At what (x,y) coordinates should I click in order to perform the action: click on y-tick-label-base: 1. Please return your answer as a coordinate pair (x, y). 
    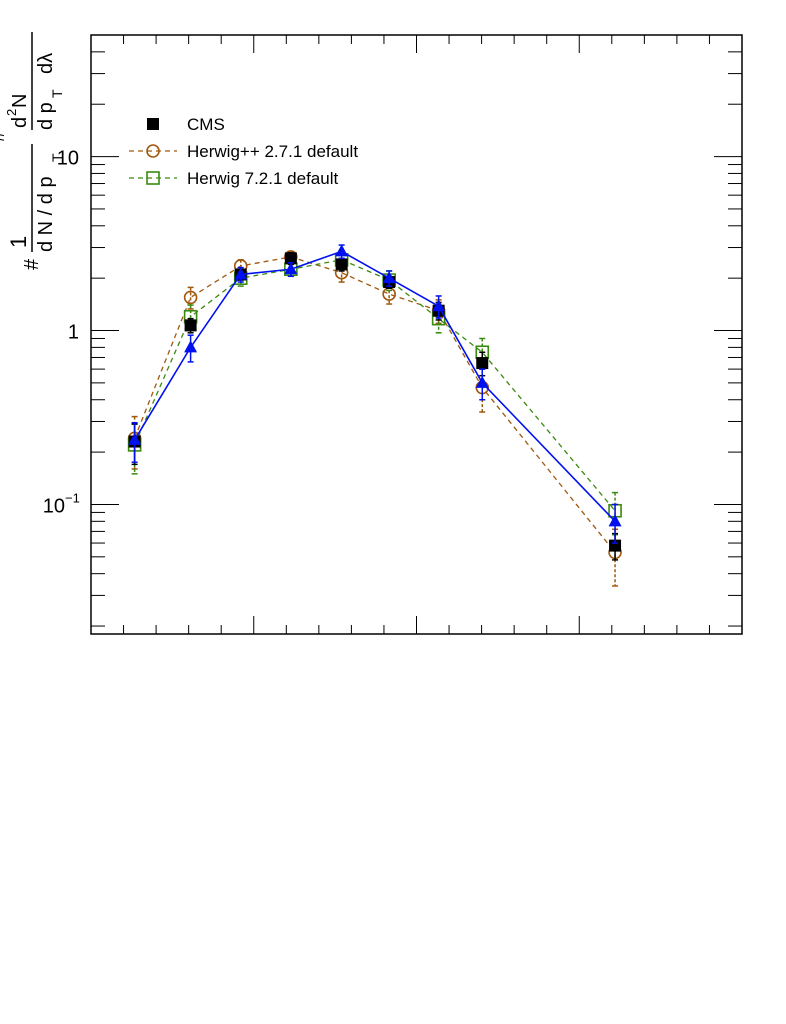
    Looking at the image, I should click on (73, 333).